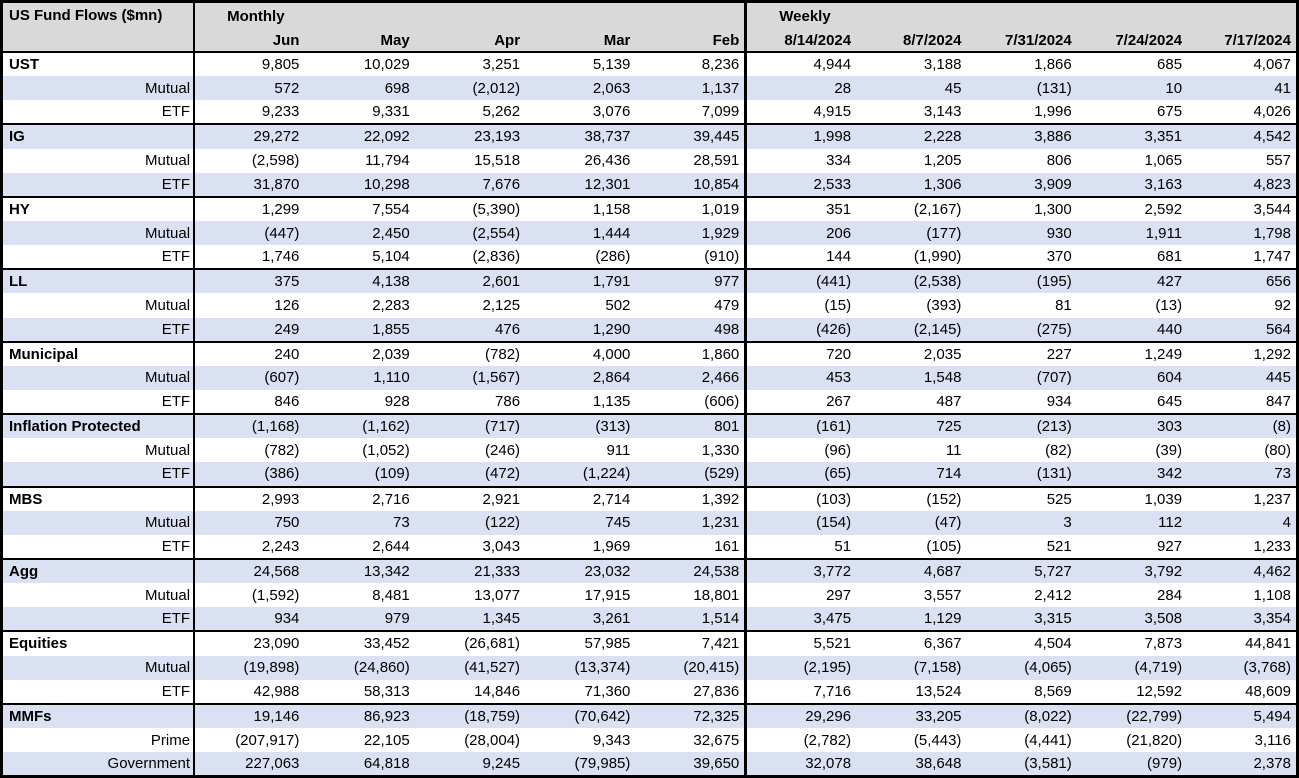 The height and width of the screenshot is (778, 1299). Describe the element at coordinates (801, 474) in the screenshot. I see `value-cell: (65)` at that location.